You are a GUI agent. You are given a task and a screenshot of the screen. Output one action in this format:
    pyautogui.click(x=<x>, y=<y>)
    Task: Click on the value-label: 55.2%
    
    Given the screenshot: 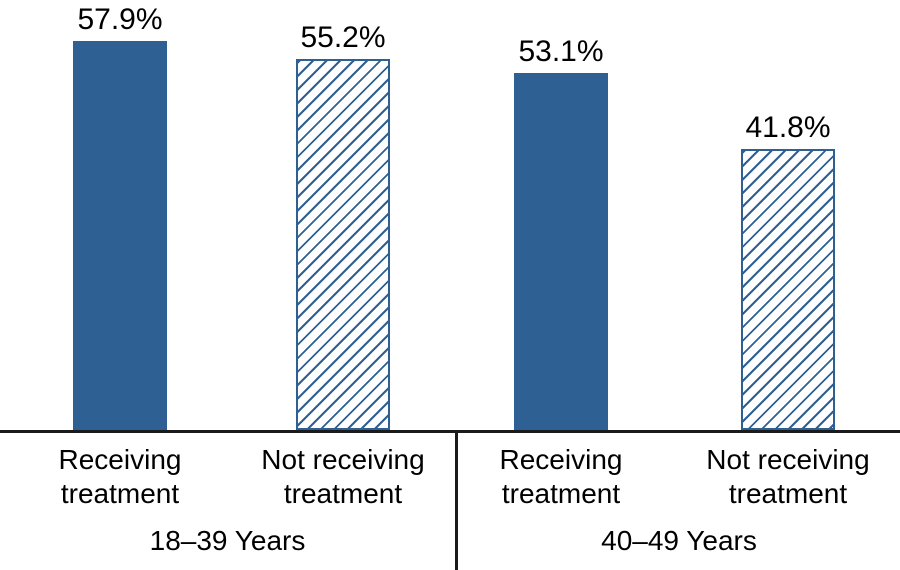 What is the action you would take?
    pyautogui.click(x=343, y=37)
    